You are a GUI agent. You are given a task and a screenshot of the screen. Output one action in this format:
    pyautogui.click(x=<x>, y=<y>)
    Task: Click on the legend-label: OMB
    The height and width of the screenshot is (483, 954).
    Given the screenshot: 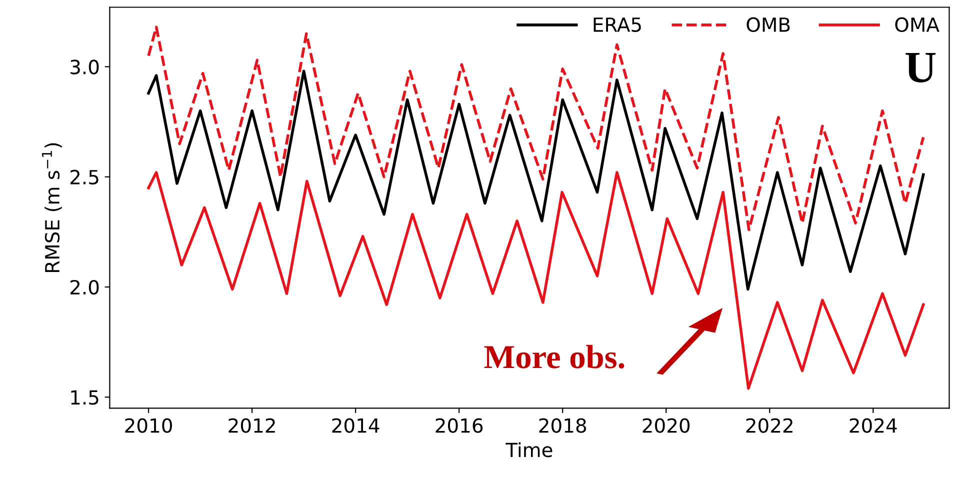 What is the action you would take?
    pyautogui.click(x=768, y=24)
    